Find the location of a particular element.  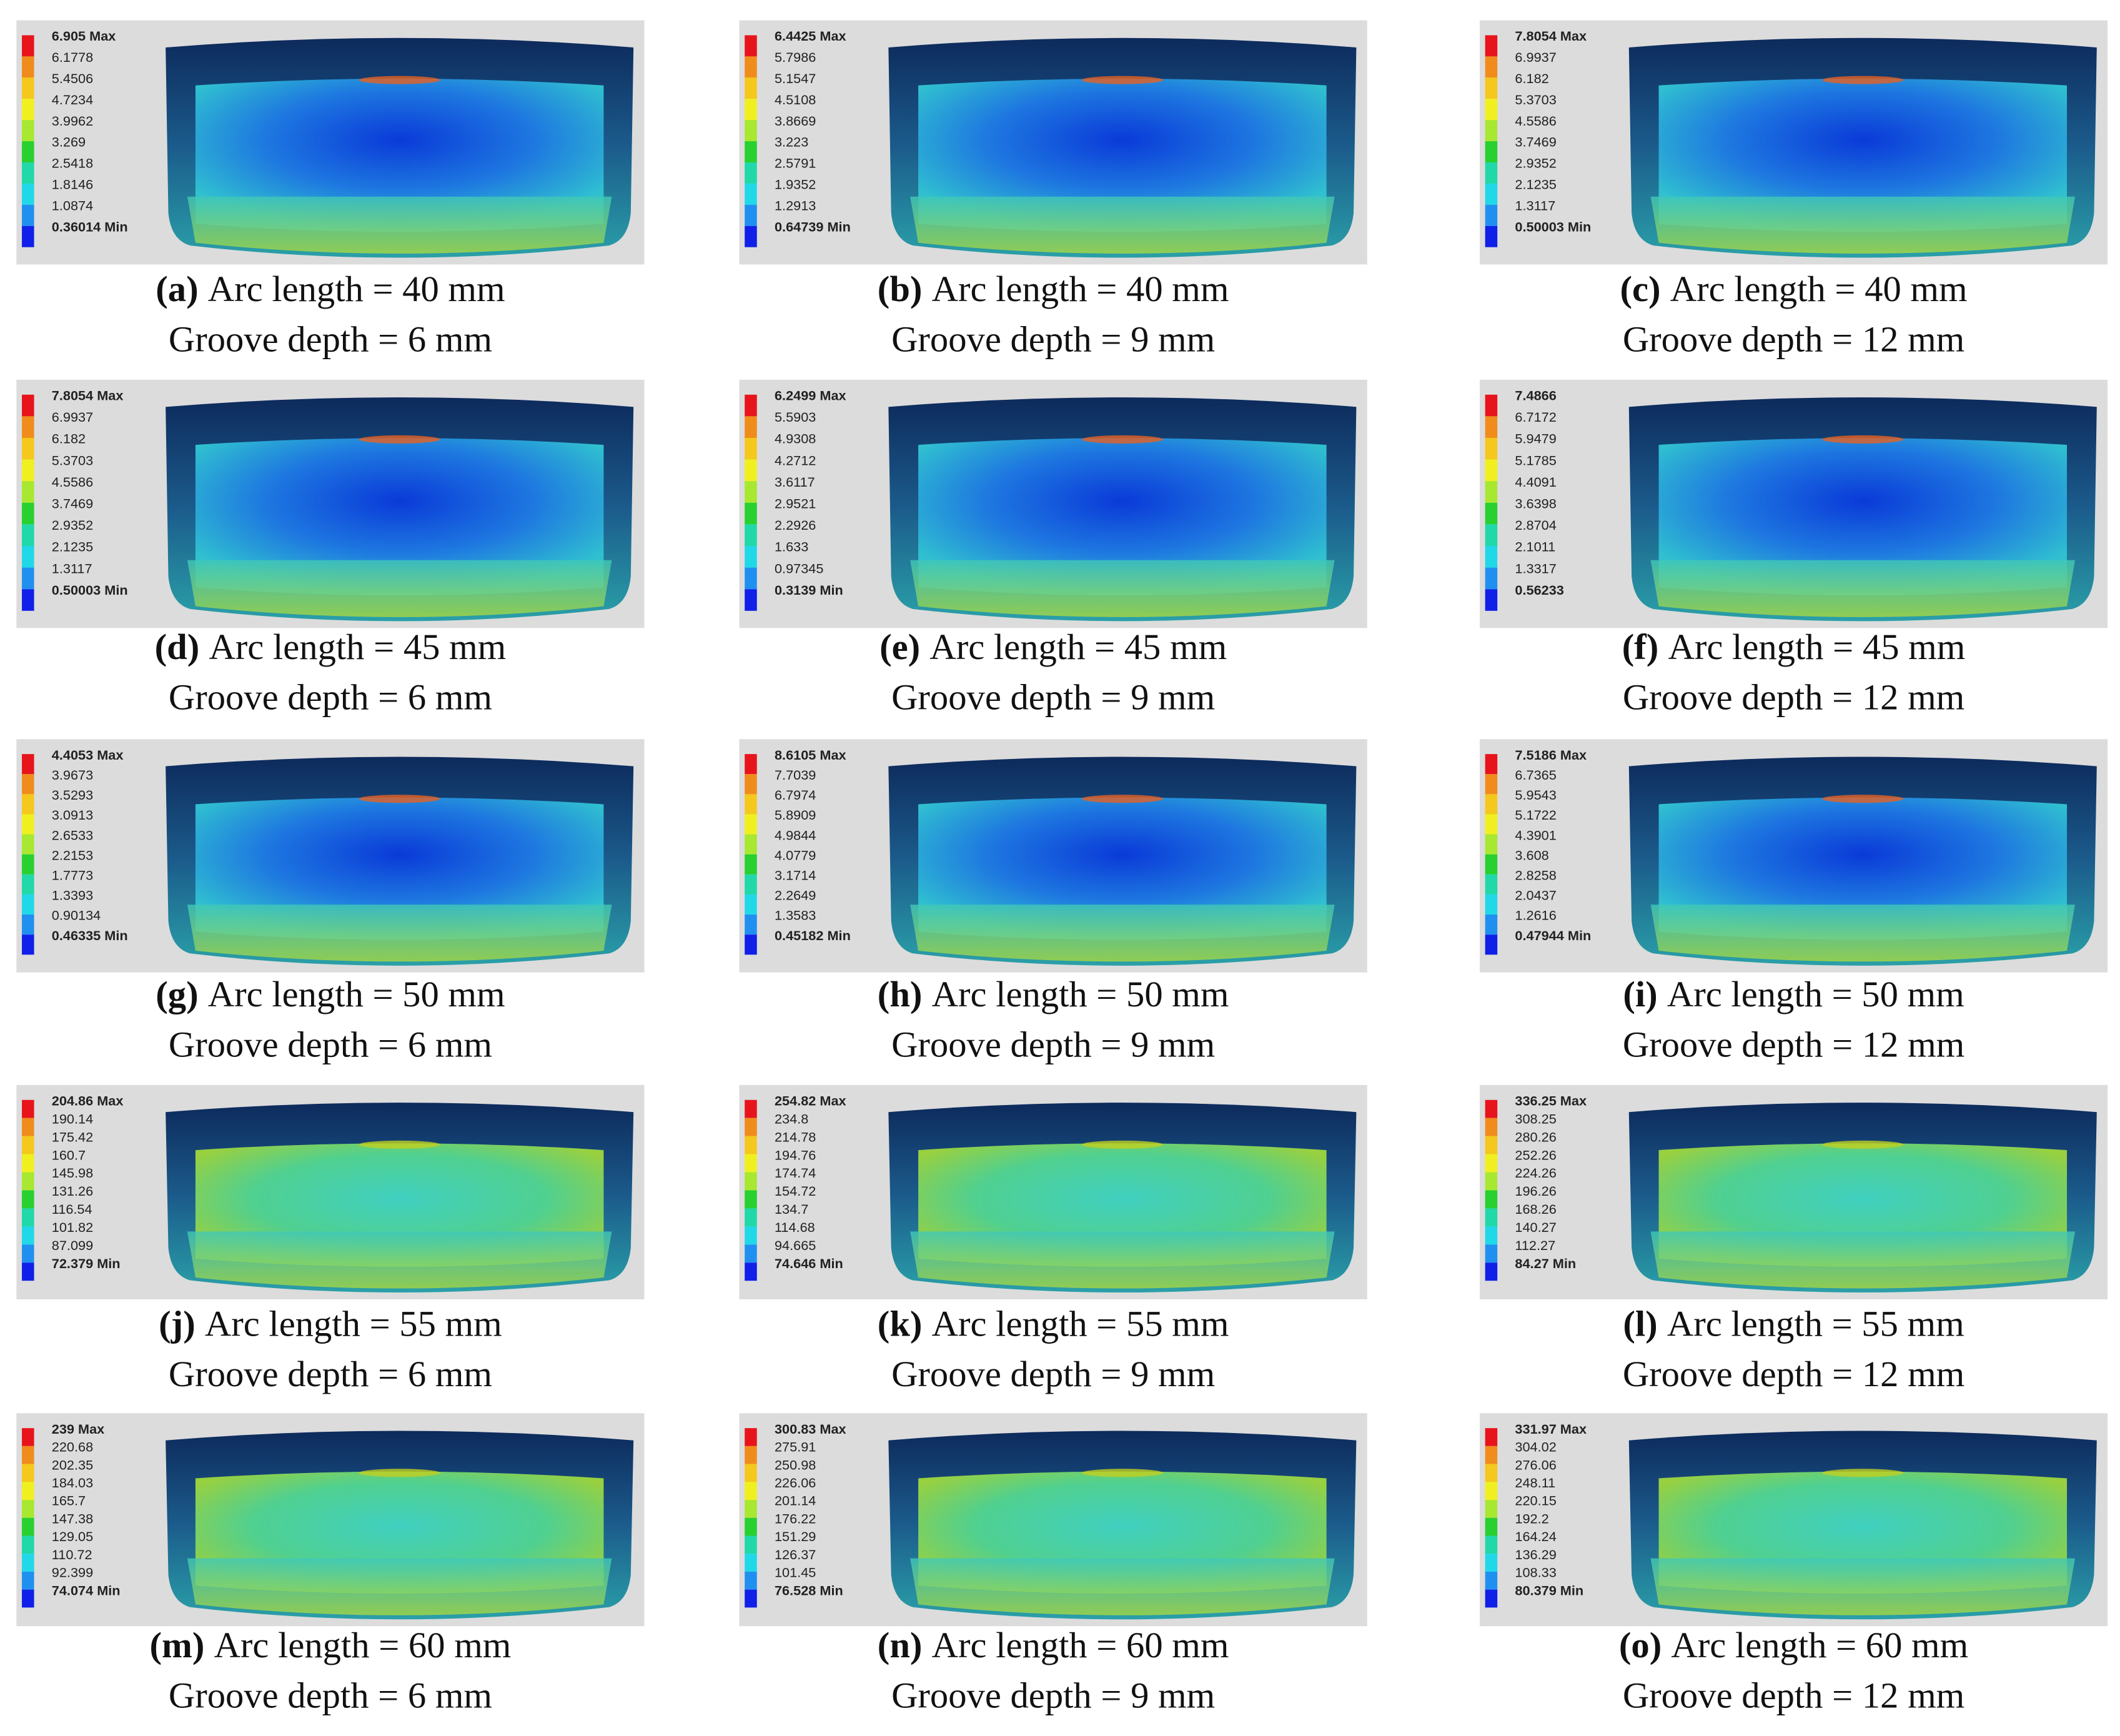

panel-label: (b) is located at coordinates (900, 289).